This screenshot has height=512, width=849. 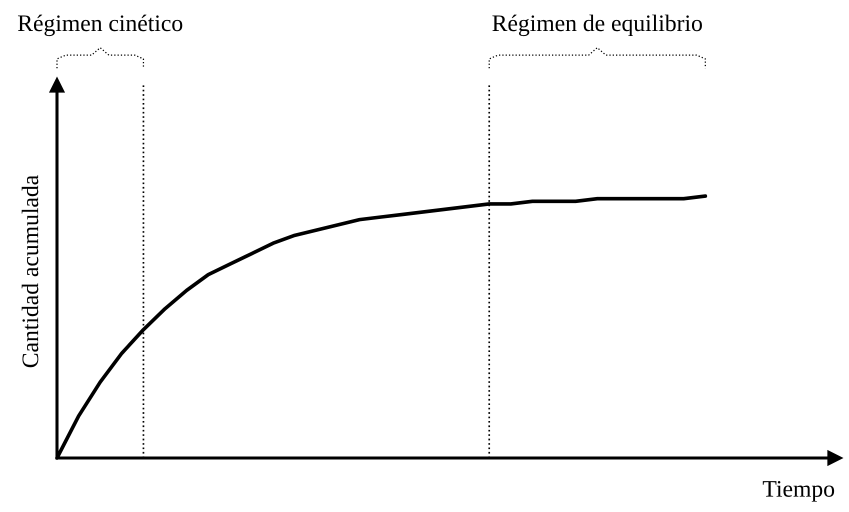 What do you see at coordinates (30, 271) in the screenshot?
I see `y-axis-title: Cantidad acumulada` at bounding box center [30, 271].